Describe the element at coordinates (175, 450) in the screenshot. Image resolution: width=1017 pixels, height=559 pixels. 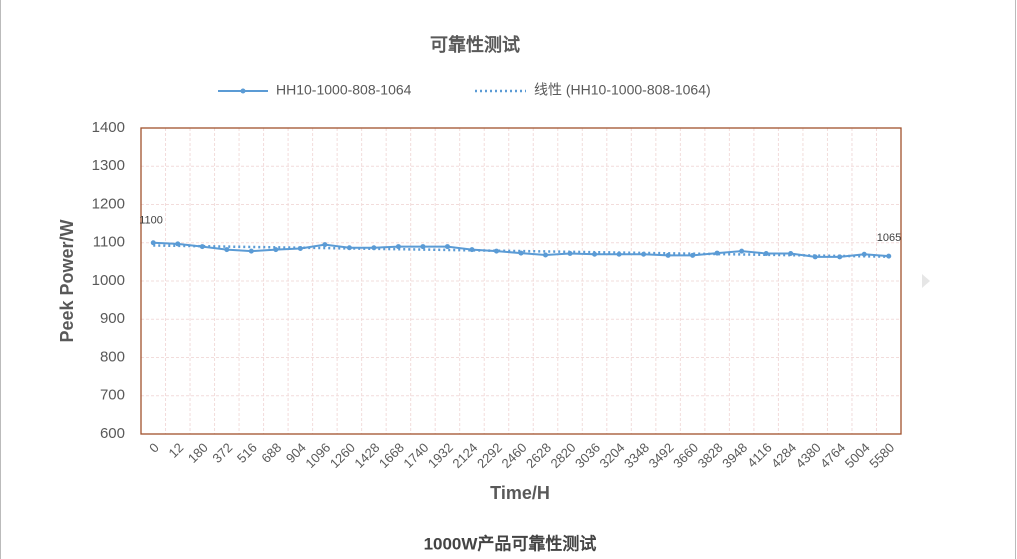
I see `x-tick-label: 12` at that location.